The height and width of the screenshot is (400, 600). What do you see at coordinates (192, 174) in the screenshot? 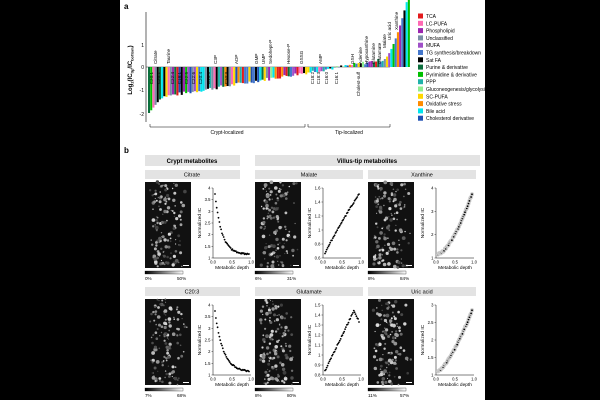
I see `subpanel-title-bar` at bounding box center [192, 174].